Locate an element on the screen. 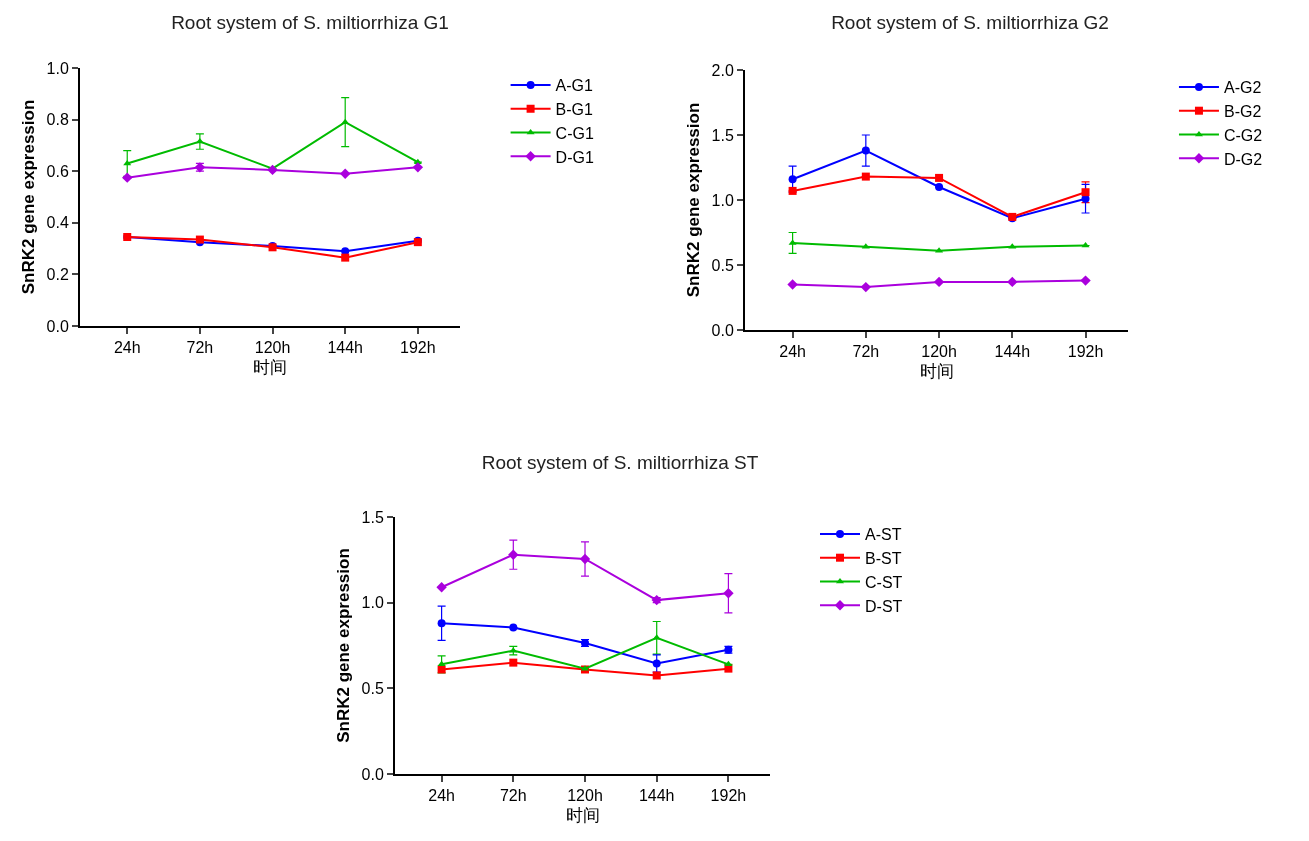  legend-label: A-ST is located at coordinates (883, 535).